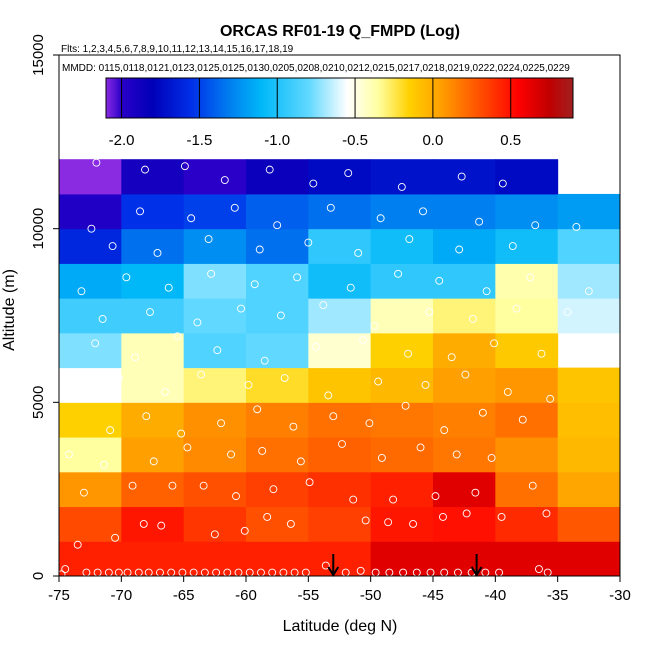 The height and width of the screenshot is (650, 650). Describe the element at coordinates (476, 565) in the screenshot. I see `flight-arrow` at that location.